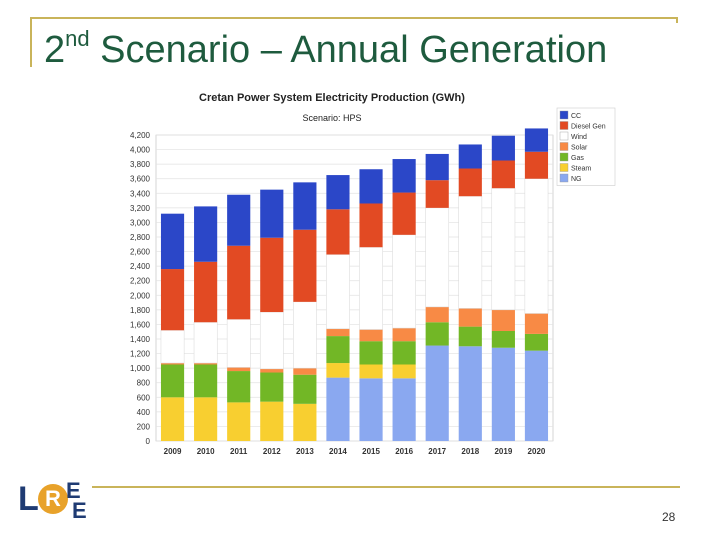 The width and height of the screenshot is (720, 540). Describe the element at coordinates (305, 451) in the screenshot. I see `x-tick-label: 2013` at that location.